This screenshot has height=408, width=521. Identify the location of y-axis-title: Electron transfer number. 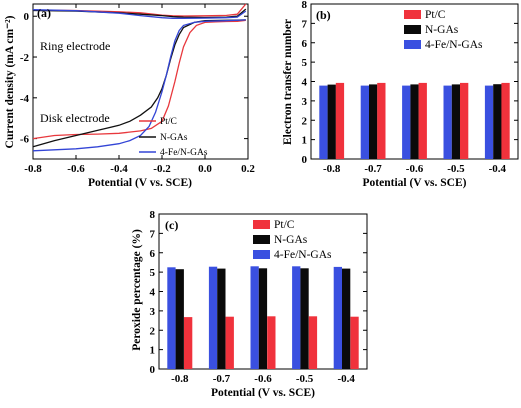
(288, 82).